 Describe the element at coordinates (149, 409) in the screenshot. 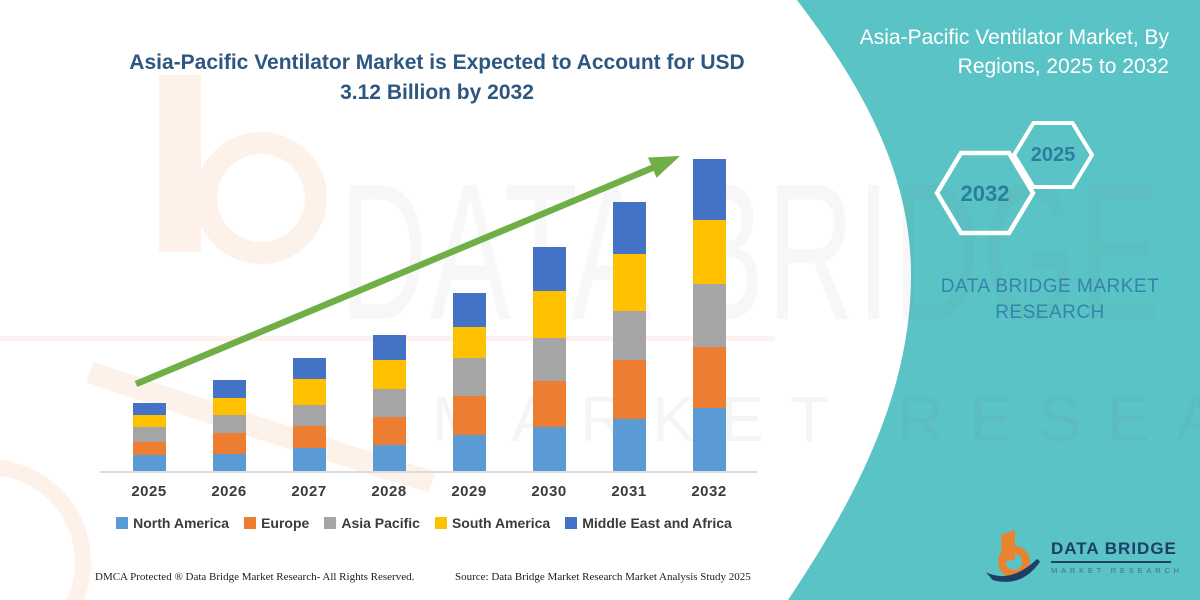

I see `bar-2025-segment-middle-east-and-africa` at that location.